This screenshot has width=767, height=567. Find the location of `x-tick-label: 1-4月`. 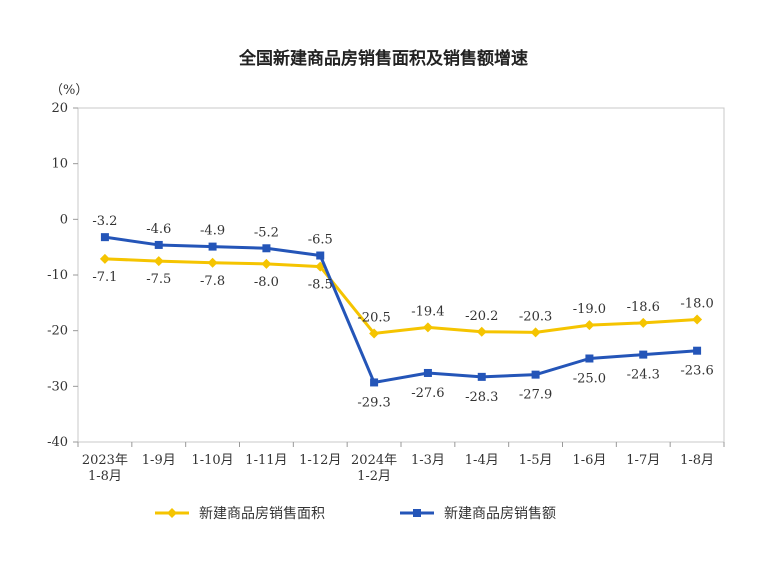

x-tick-label: 1-4月 is located at coordinates (482, 460).